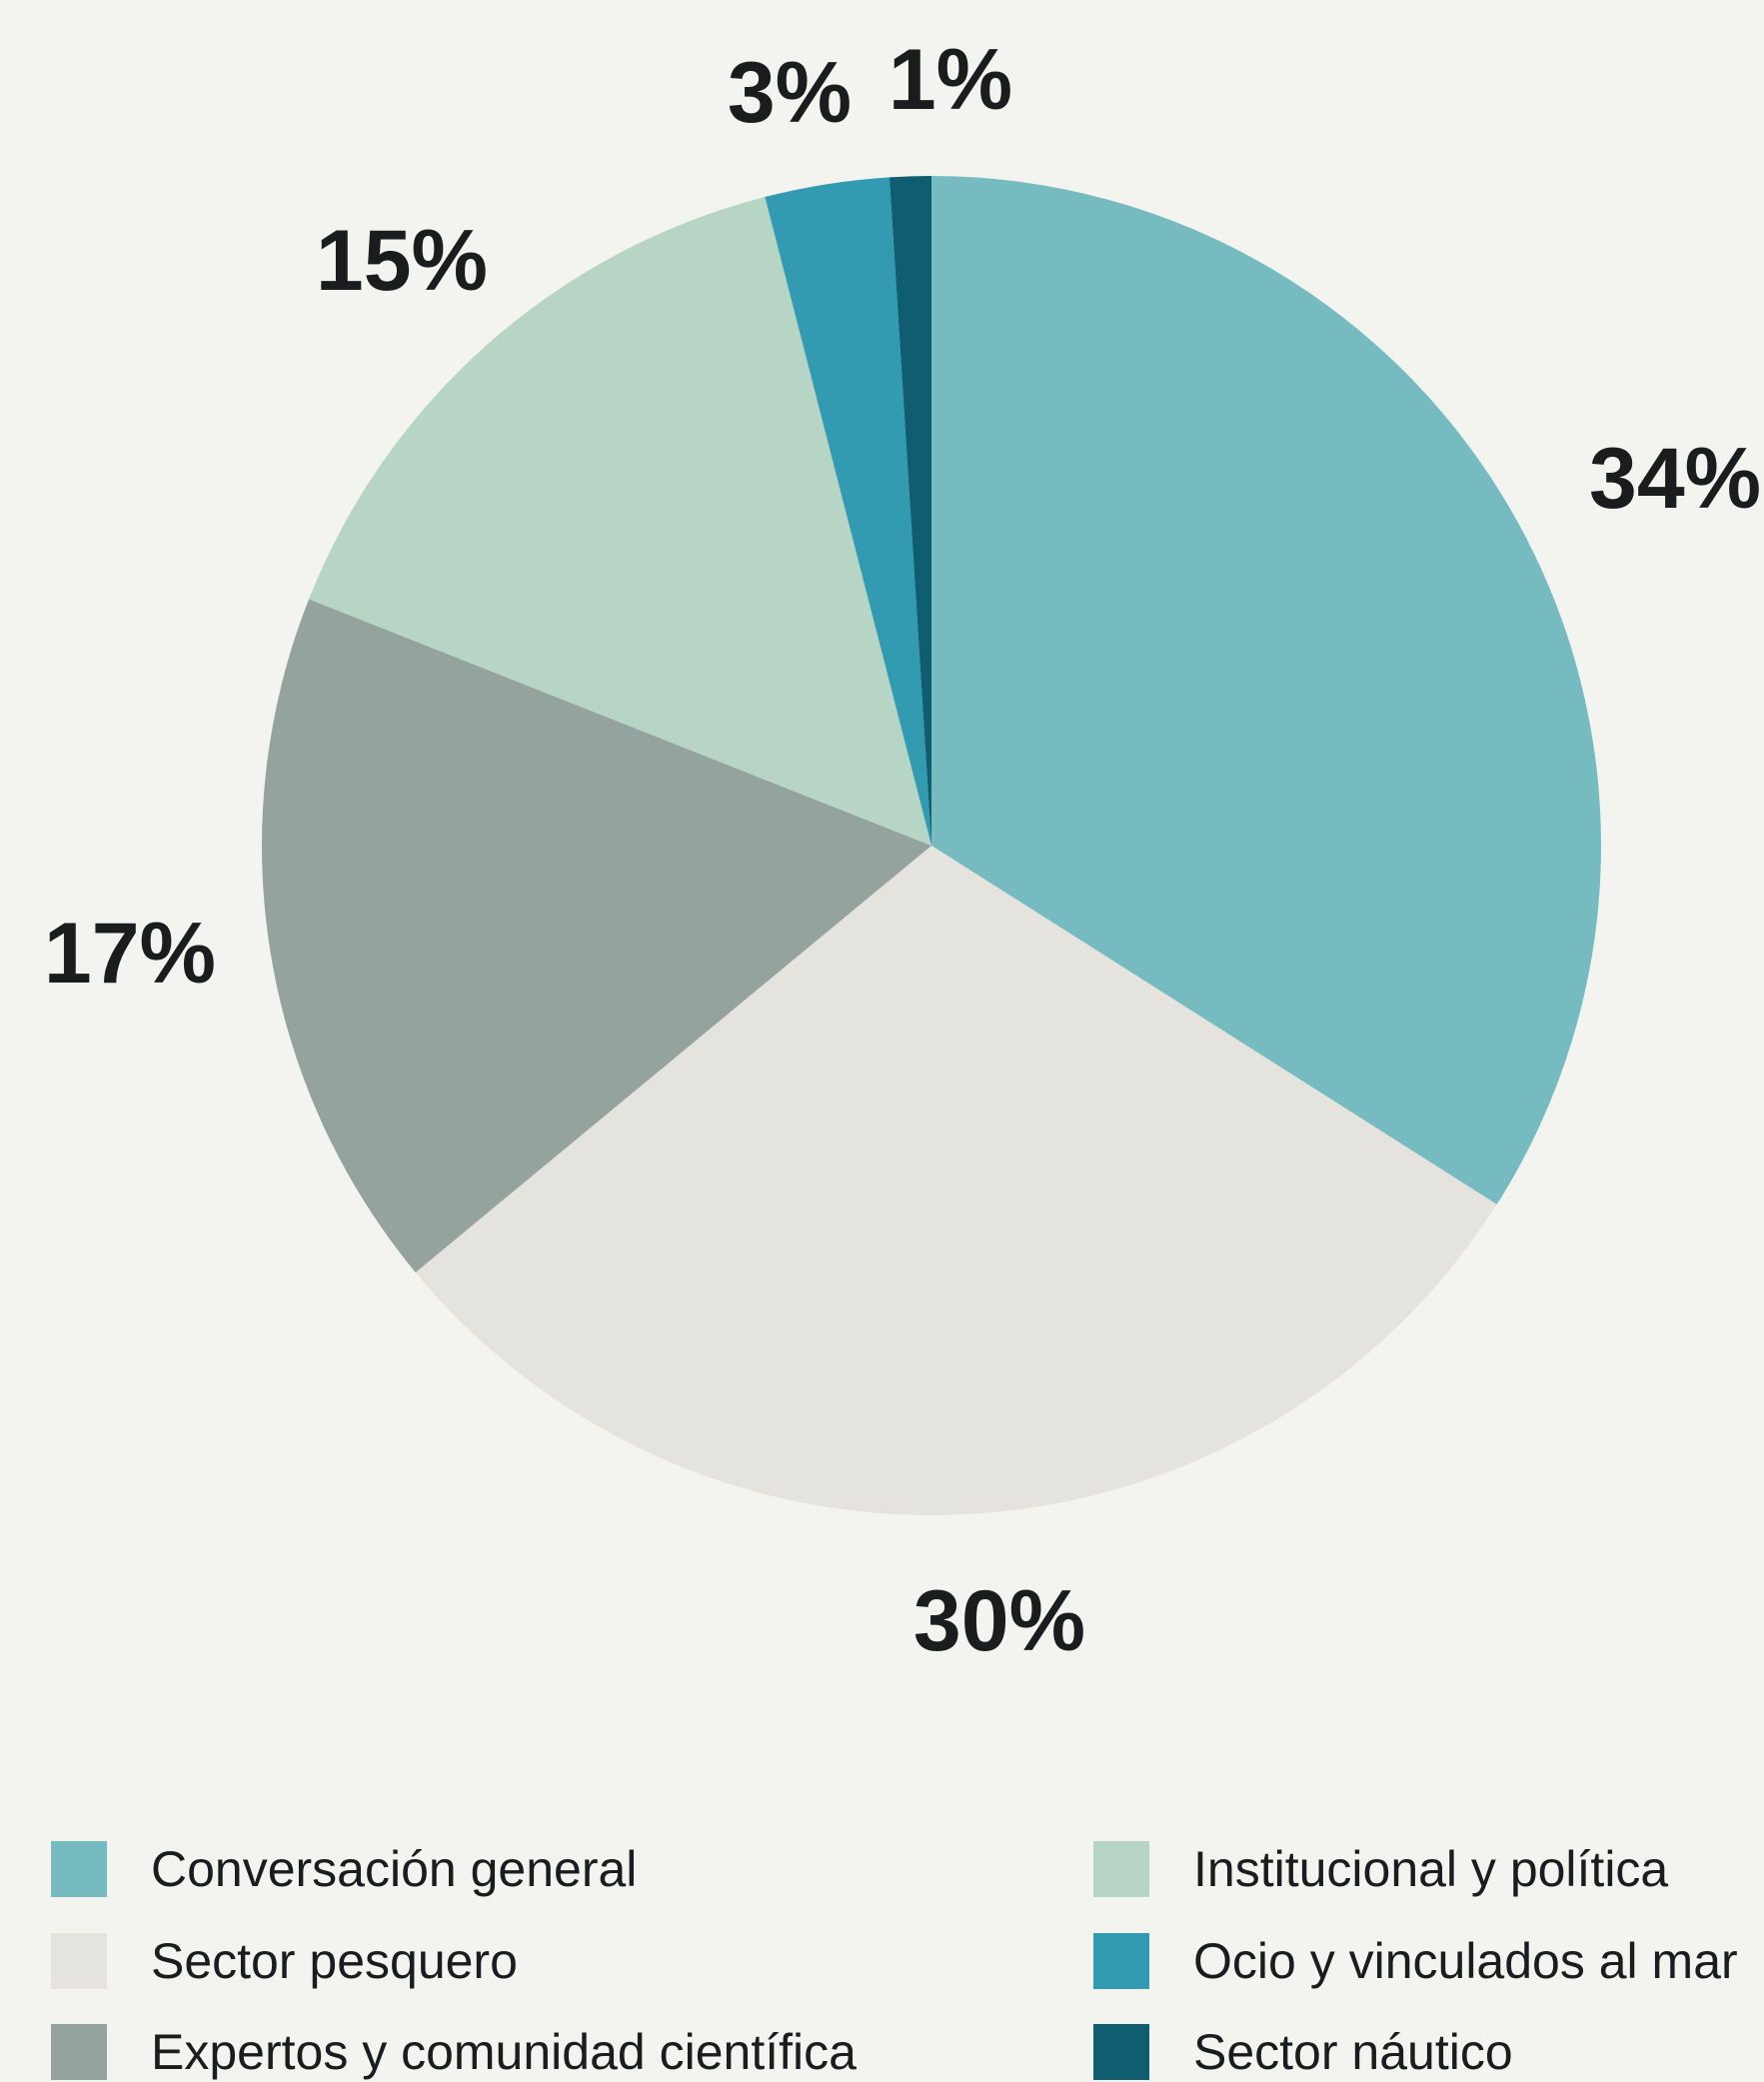 The height and width of the screenshot is (2082, 1764). I want to click on legend-item-sector-nautico: Sector náutico, so click(1303, 2052).